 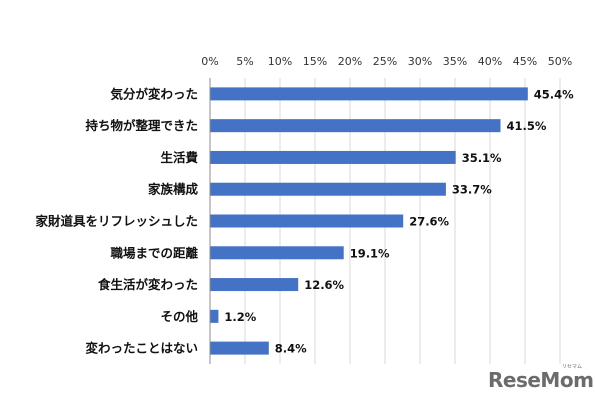 I want to click on data-label: 1.2%, so click(x=240, y=317).